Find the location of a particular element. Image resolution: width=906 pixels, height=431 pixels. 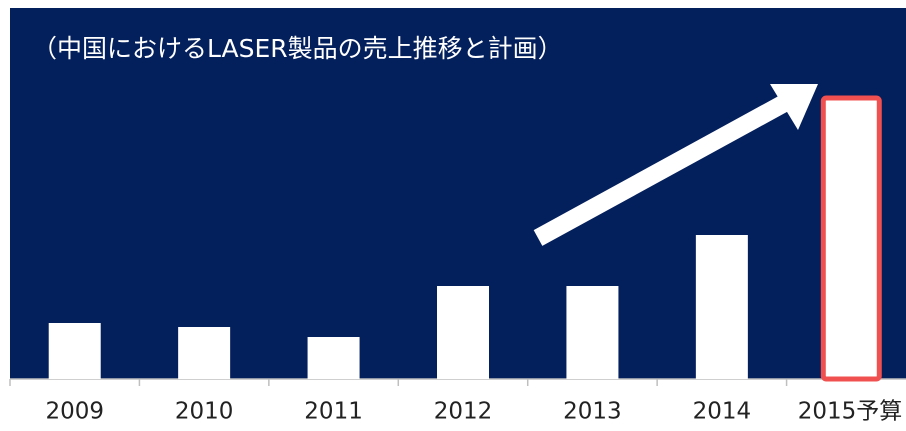

x-tick-label: 2014 is located at coordinates (722, 412).